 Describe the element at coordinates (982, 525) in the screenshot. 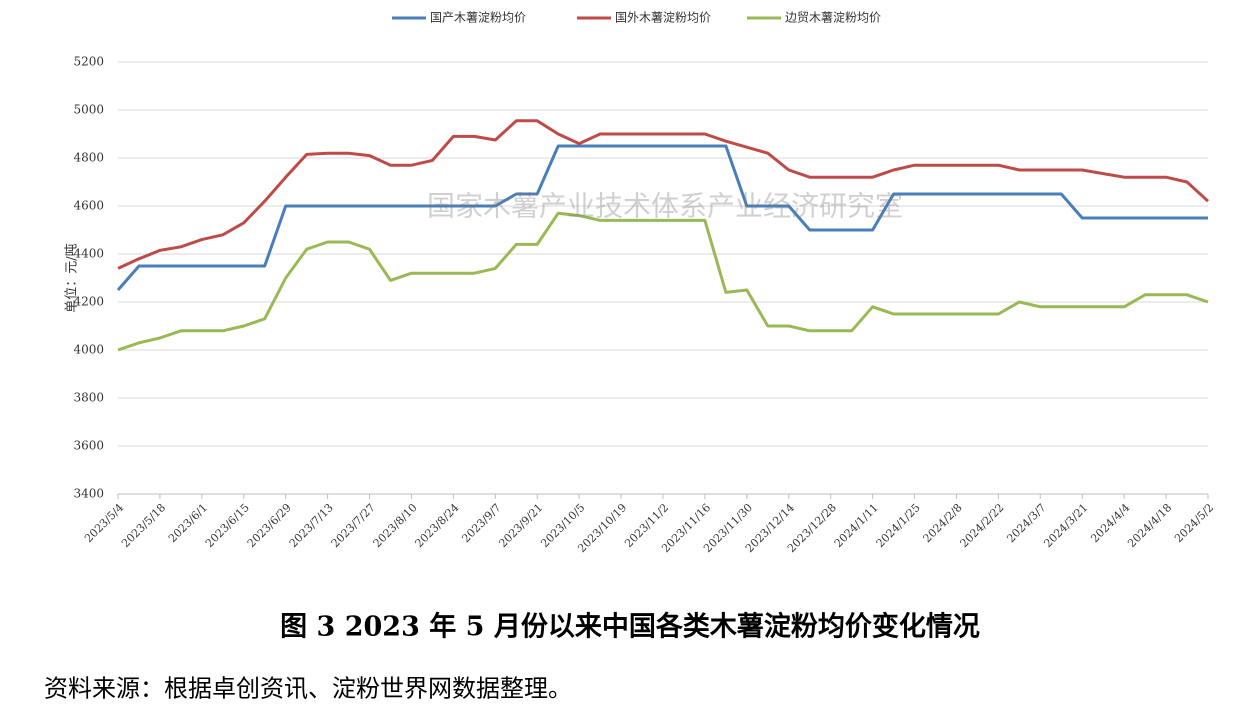

I see `x-tick-label: 2024/2/22` at that location.